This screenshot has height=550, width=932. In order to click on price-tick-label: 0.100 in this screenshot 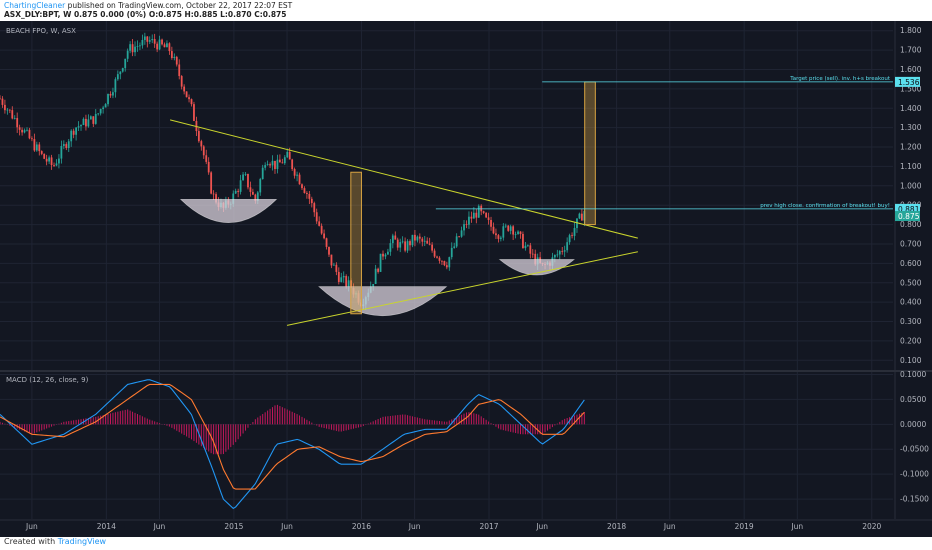, I will do `click(911, 360)`.